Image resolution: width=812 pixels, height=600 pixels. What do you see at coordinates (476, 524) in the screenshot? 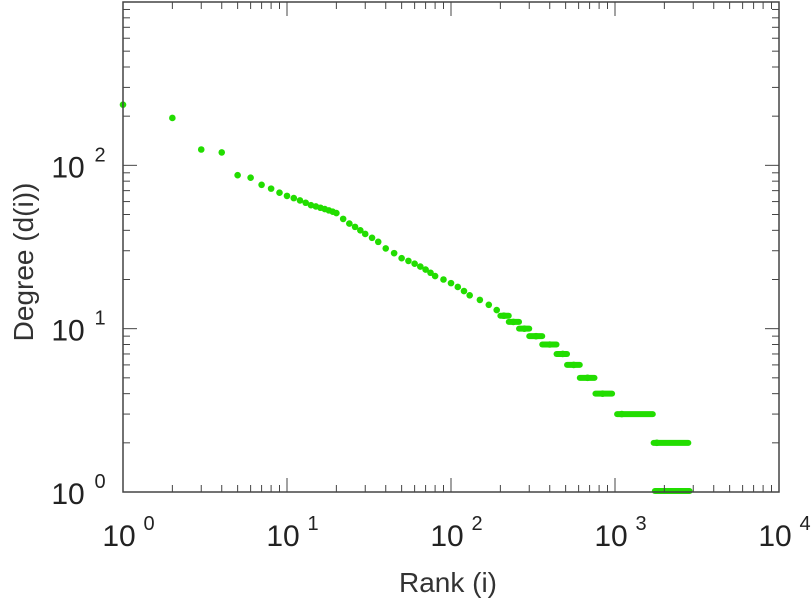
I see `x-tick-label-exponent: 2` at bounding box center [476, 524].